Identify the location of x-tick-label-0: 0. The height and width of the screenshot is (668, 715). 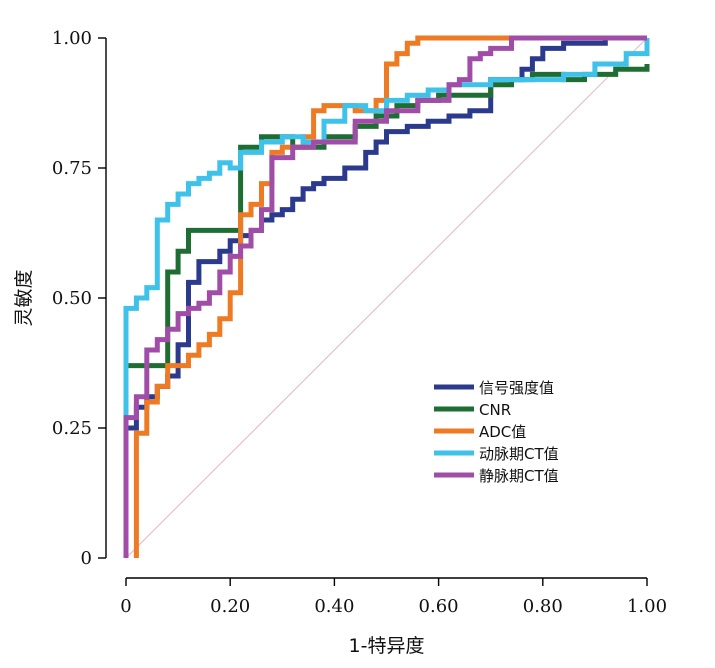
(125, 606).